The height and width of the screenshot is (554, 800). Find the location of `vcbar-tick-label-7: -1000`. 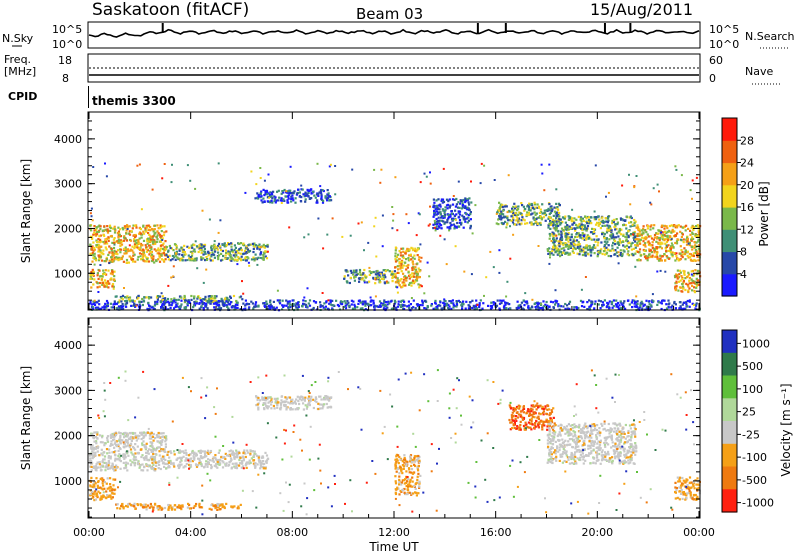

vcbar-tick-label-7: -1000 is located at coordinates (758, 503).